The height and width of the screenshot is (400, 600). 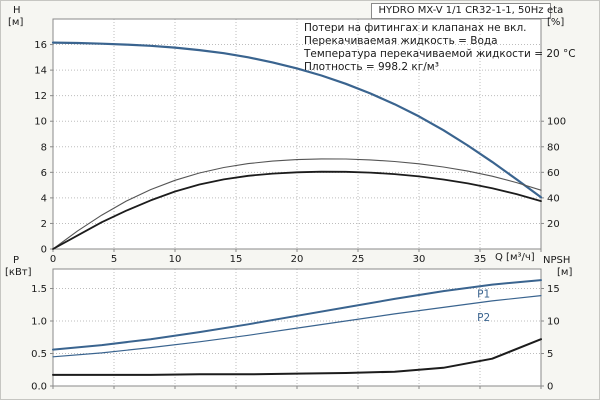 What do you see at coordinates (39, 354) in the screenshot?
I see `svg-text: 0.5` at bounding box center [39, 354].